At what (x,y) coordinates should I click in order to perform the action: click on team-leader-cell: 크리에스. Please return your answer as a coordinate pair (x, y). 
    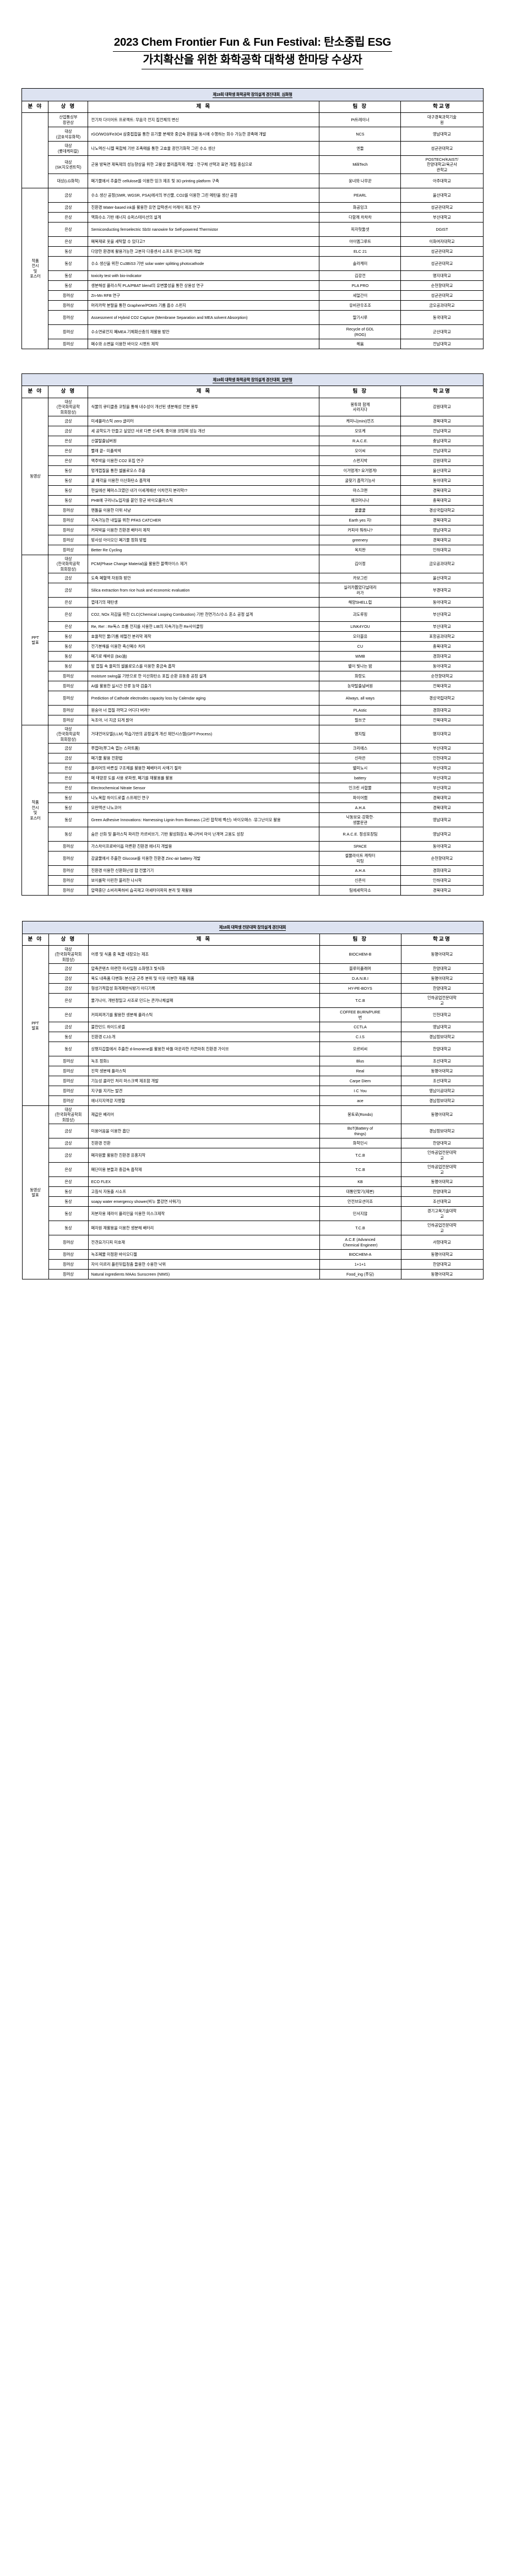
    Looking at the image, I should click on (360, 748).